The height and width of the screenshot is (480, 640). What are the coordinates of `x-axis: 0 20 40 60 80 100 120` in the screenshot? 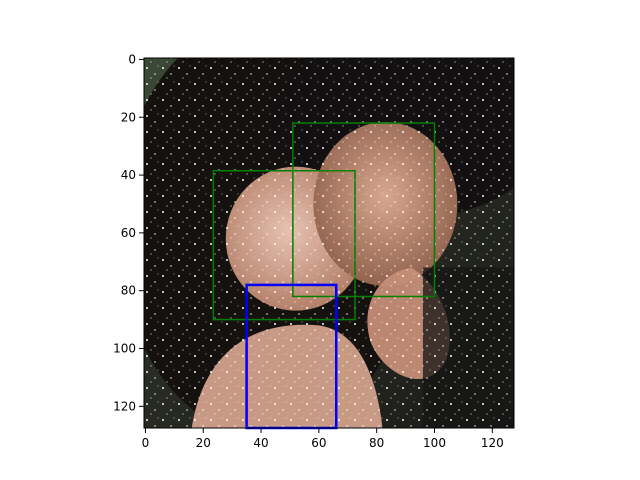 It's located at (323, 439).